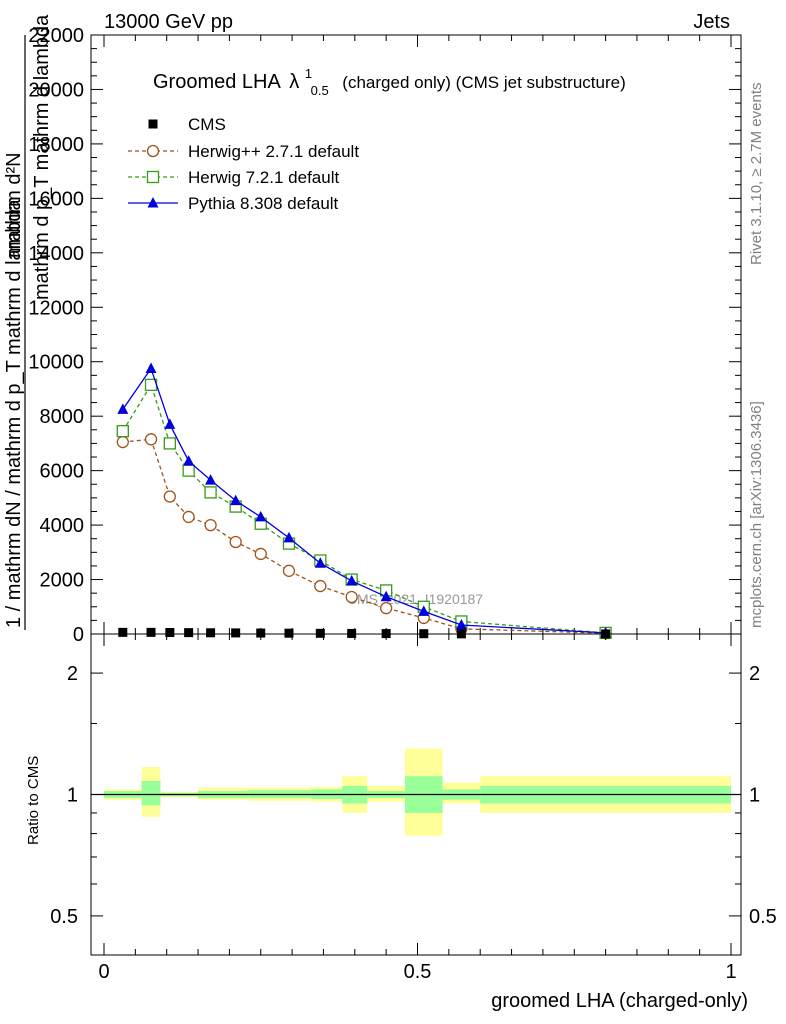 This screenshot has width=786, height=1024. What do you see at coordinates (62, 526) in the screenshot?
I see `main-y-tick-label: 4000` at bounding box center [62, 526].